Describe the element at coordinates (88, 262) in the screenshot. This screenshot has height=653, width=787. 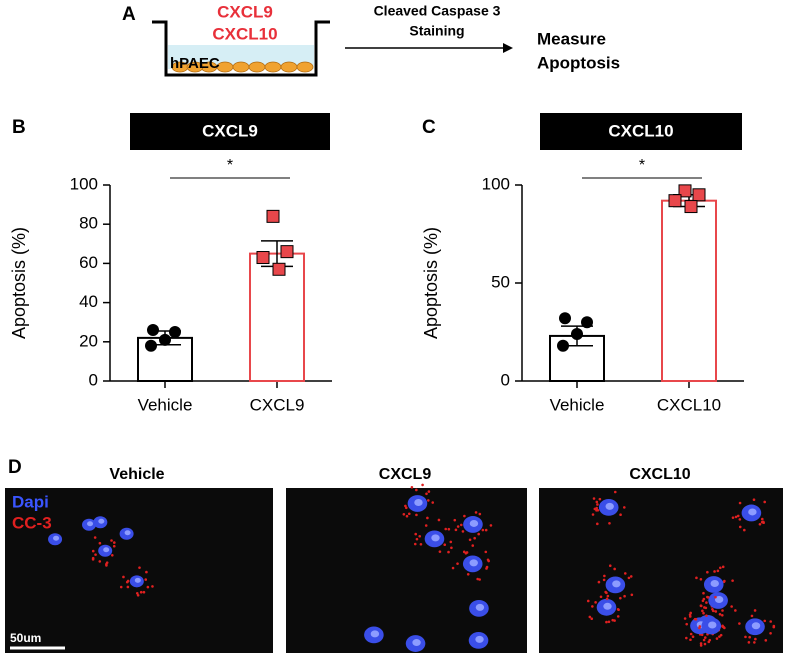
I see `y-tick-label: 60` at that location.